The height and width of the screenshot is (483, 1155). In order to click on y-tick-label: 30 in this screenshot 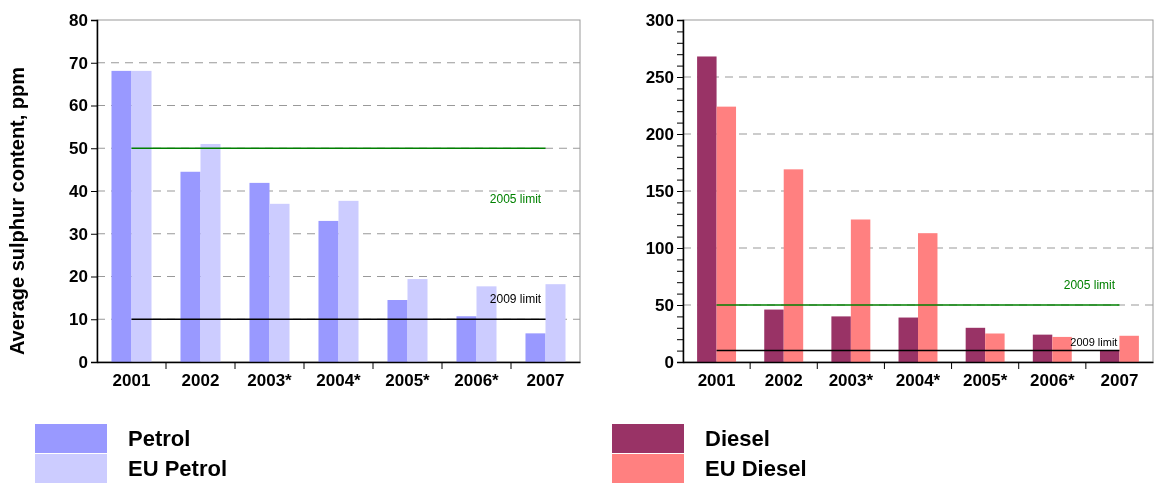, I will do `click(78, 234)`.